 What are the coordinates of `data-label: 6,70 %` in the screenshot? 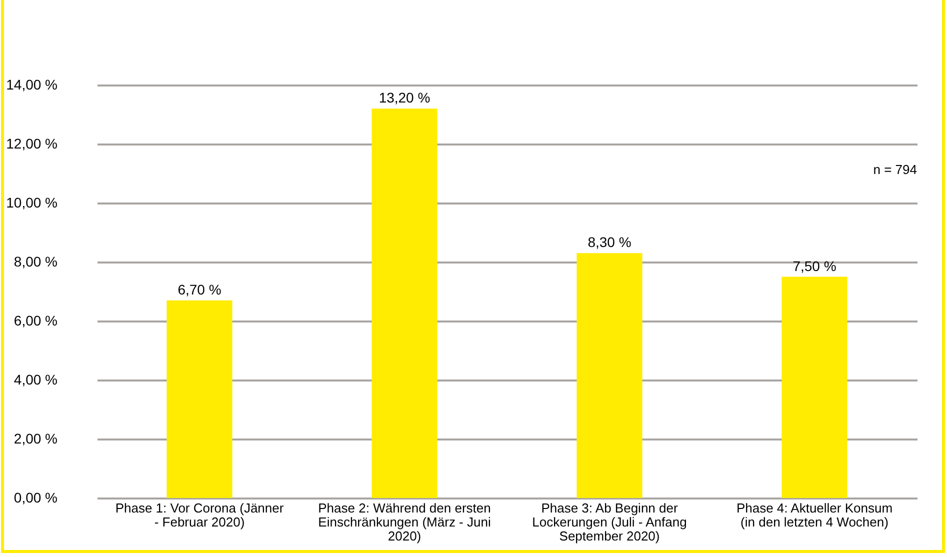 It's located at (200, 289).